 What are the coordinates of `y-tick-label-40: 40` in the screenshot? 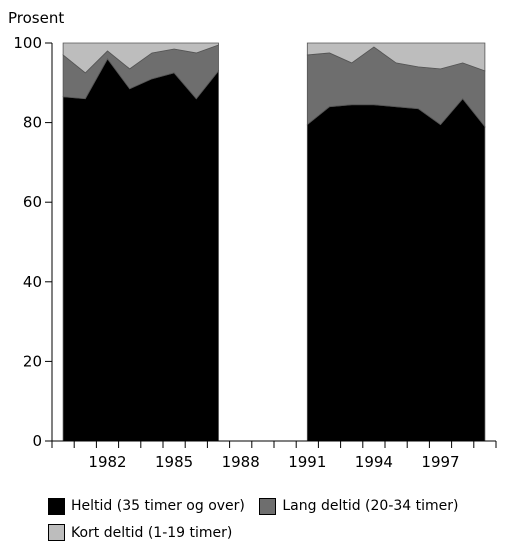 It's located at (32, 282).